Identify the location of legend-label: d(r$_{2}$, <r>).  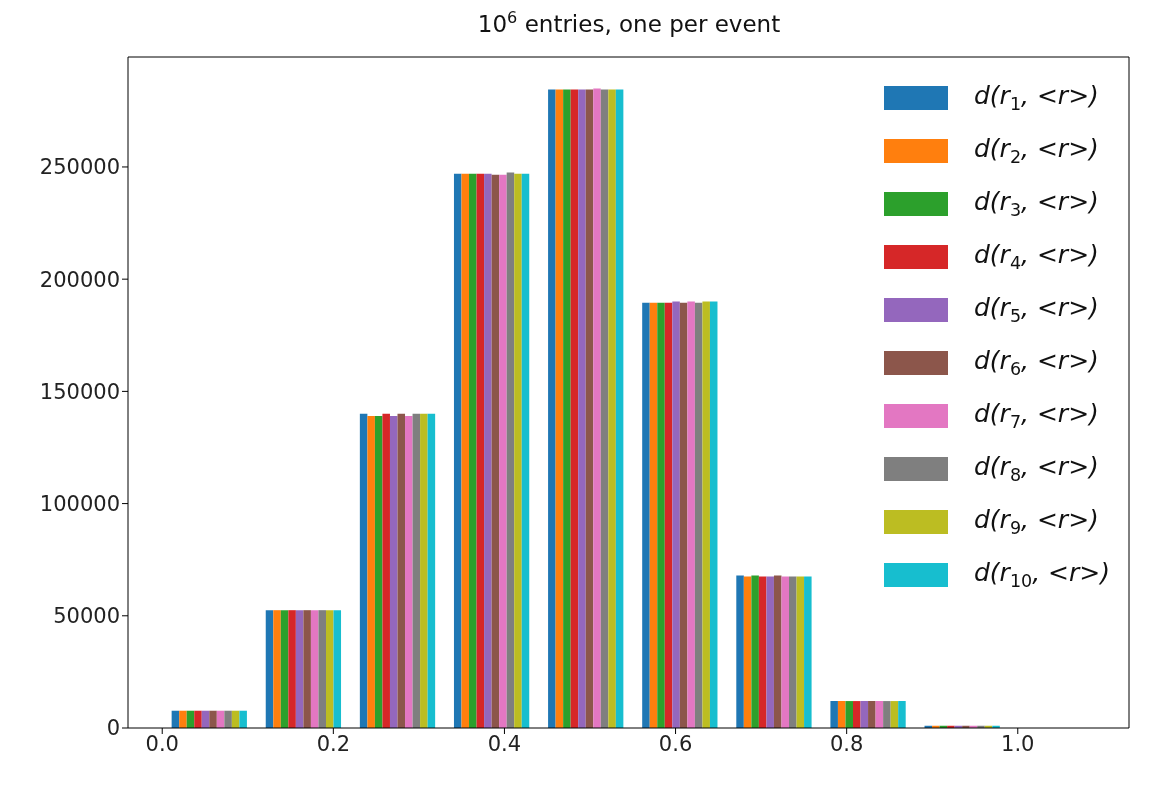
(1036, 150).